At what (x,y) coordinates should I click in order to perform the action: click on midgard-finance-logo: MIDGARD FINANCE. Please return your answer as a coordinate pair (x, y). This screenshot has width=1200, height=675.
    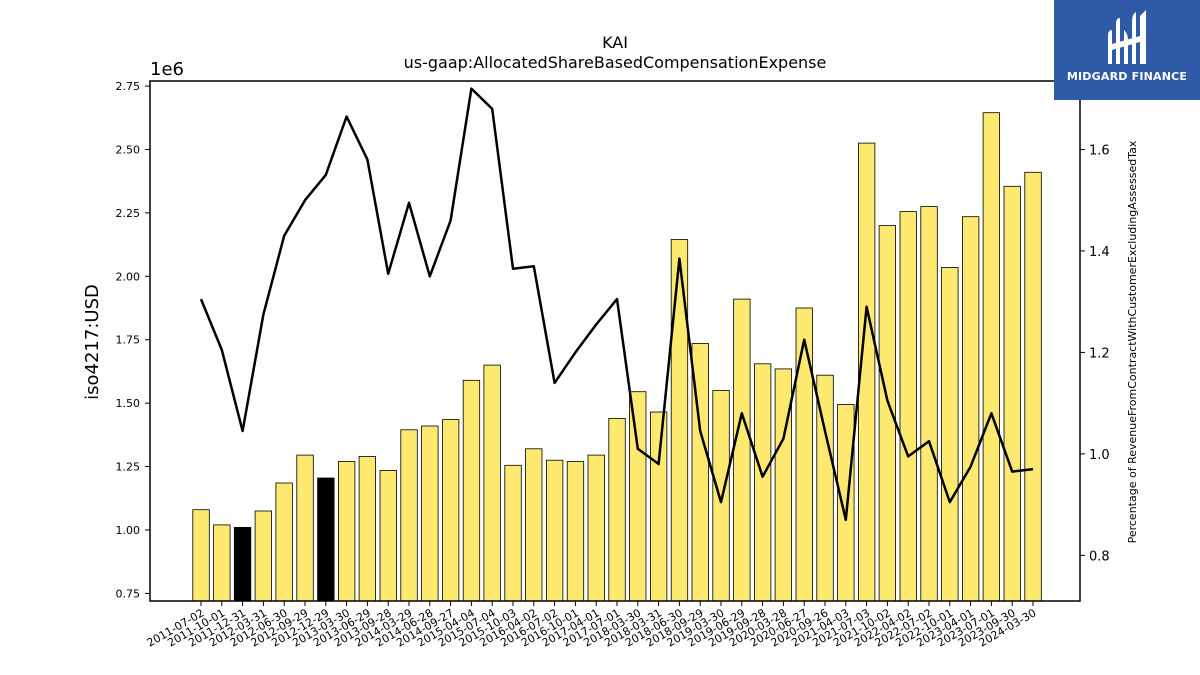
    Looking at the image, I should click on (1127, 50).